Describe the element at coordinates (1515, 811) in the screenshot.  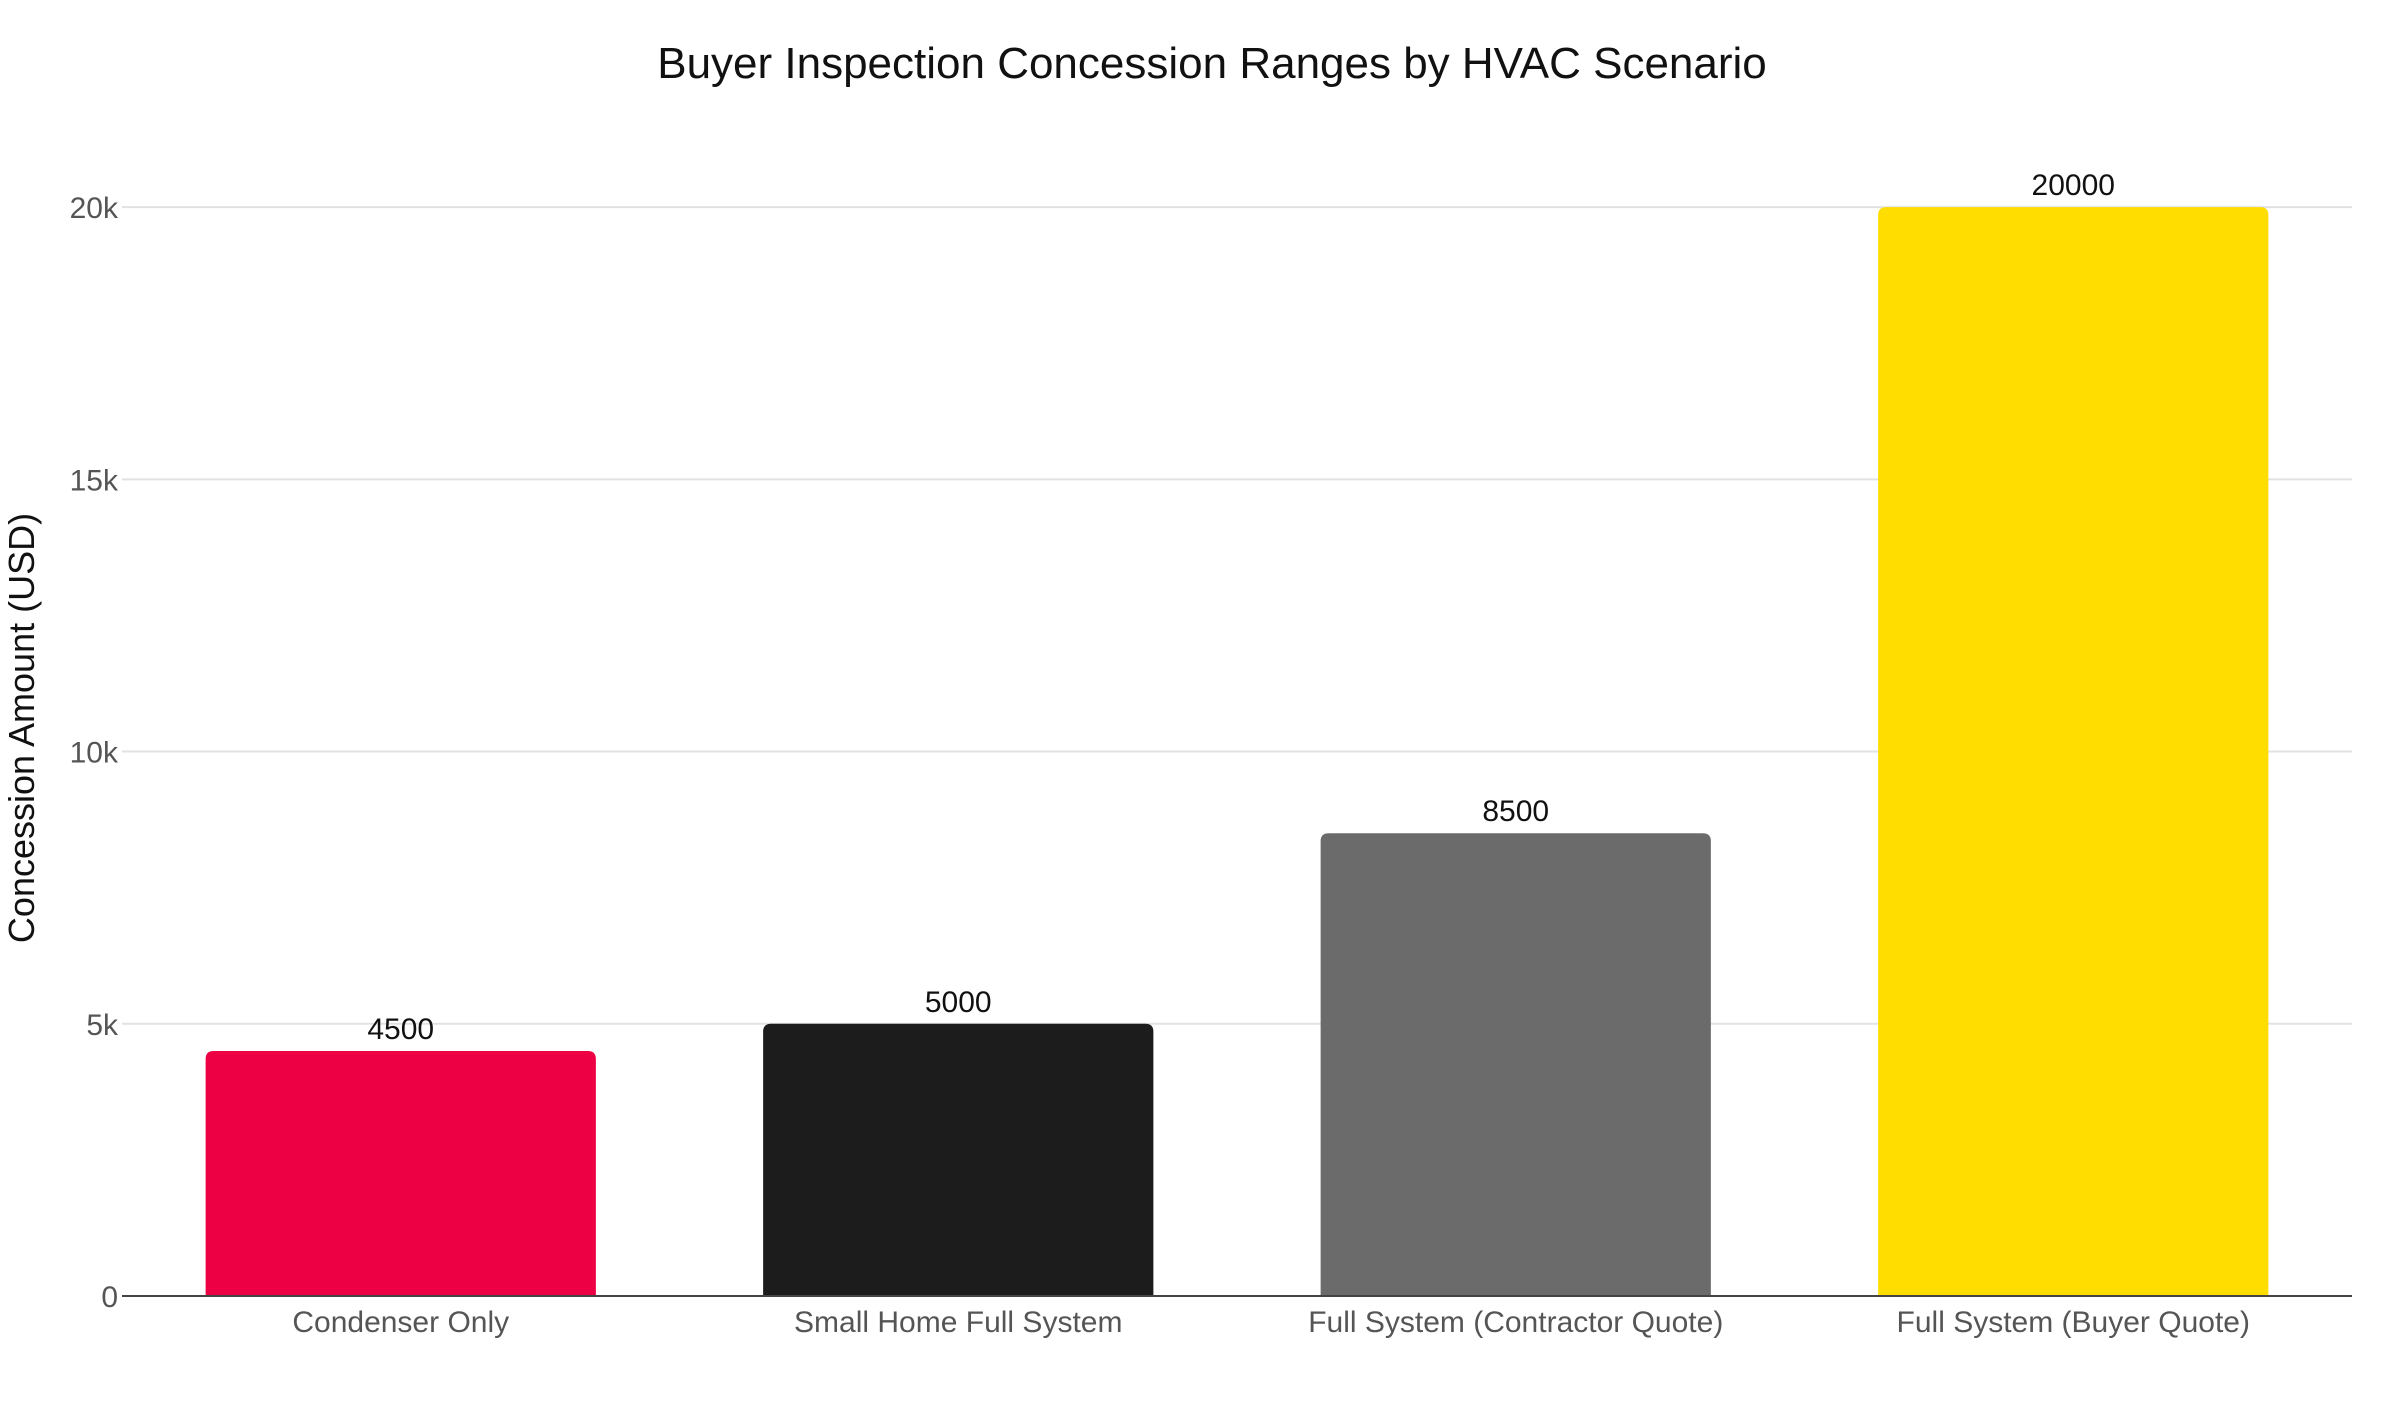
I see `data-label: 8500` at that location.